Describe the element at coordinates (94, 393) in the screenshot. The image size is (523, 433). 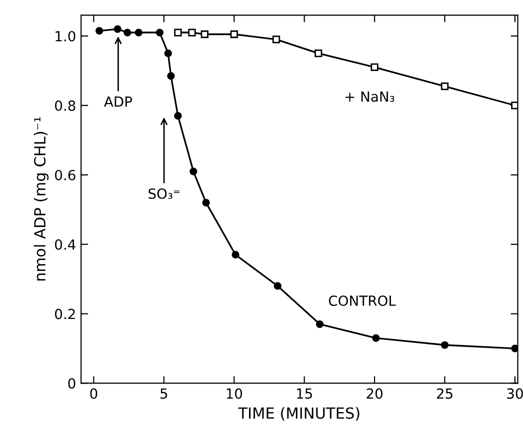
I see `x-tick-label: 0` at that location.